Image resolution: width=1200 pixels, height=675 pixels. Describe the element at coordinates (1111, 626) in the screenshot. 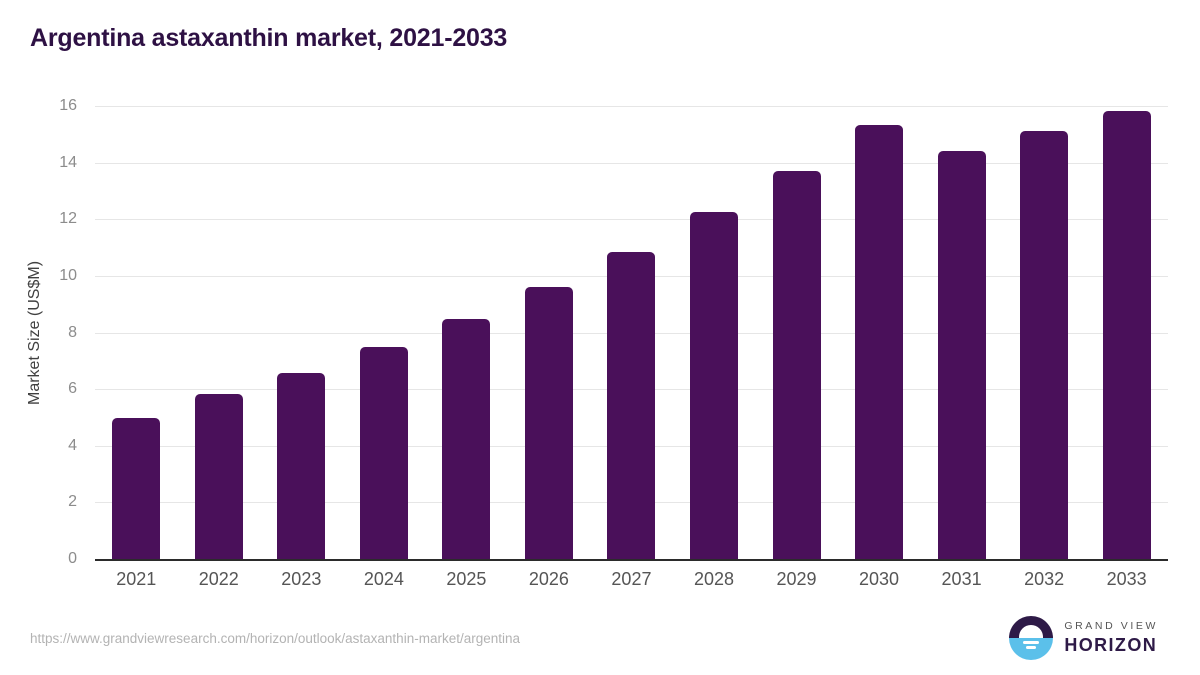

I see `logo-grand-view-label: GRAND VIEW` at that location.